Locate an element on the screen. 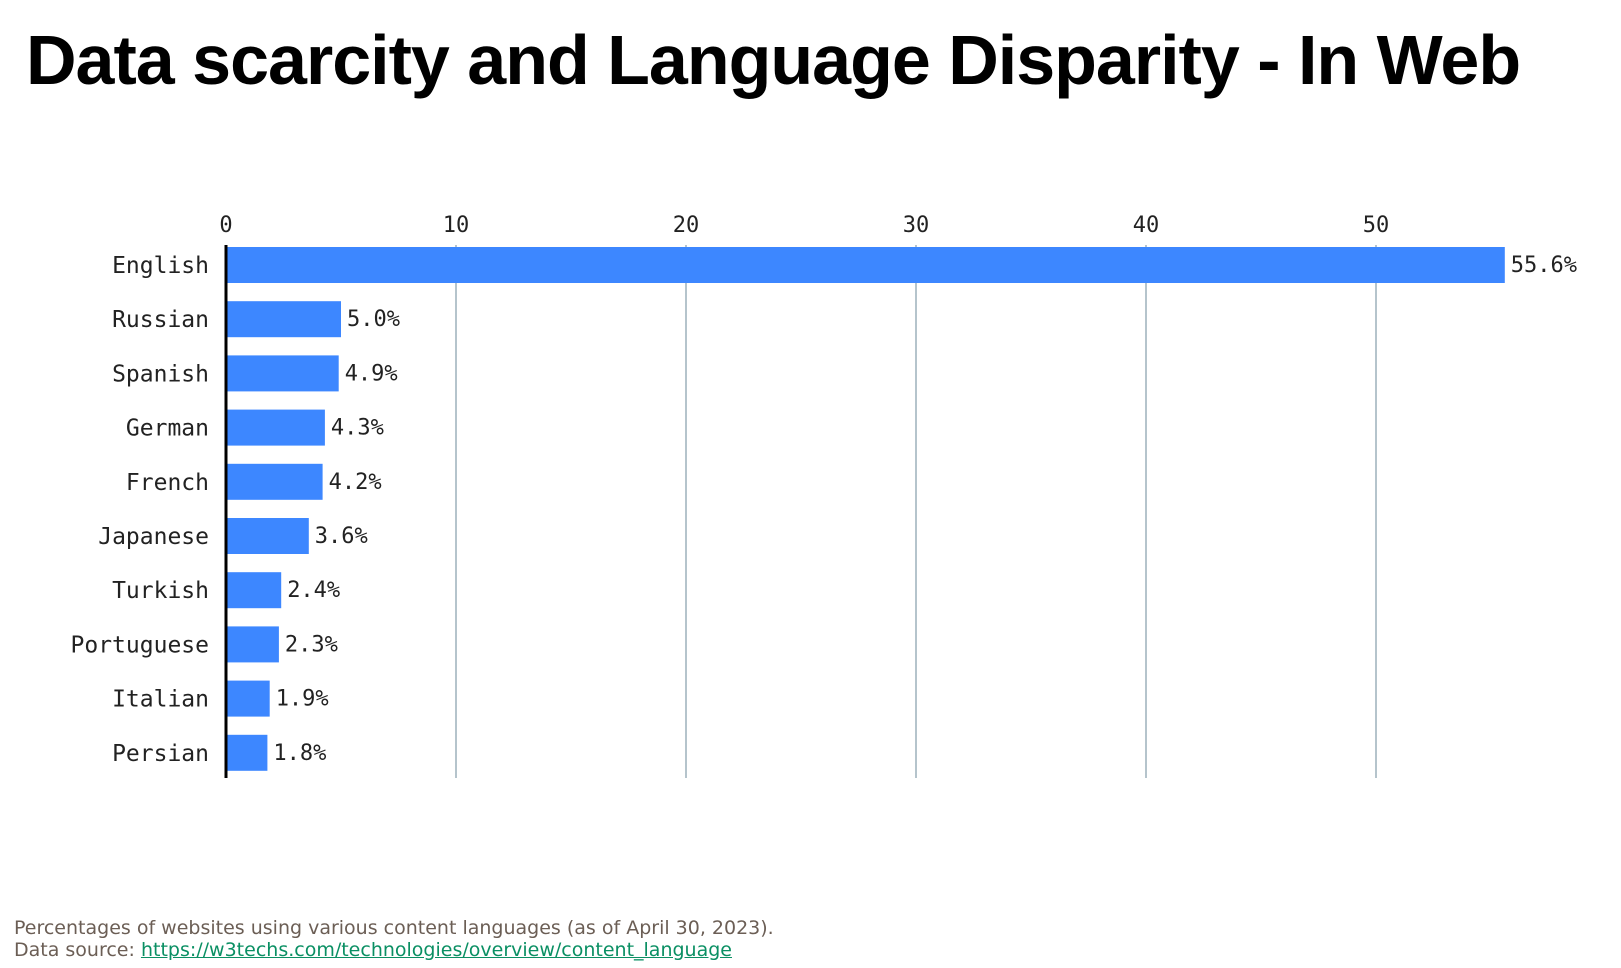 This screenshot has height=968, width=1621. bar-japanese is located at coordinates (267, 536).